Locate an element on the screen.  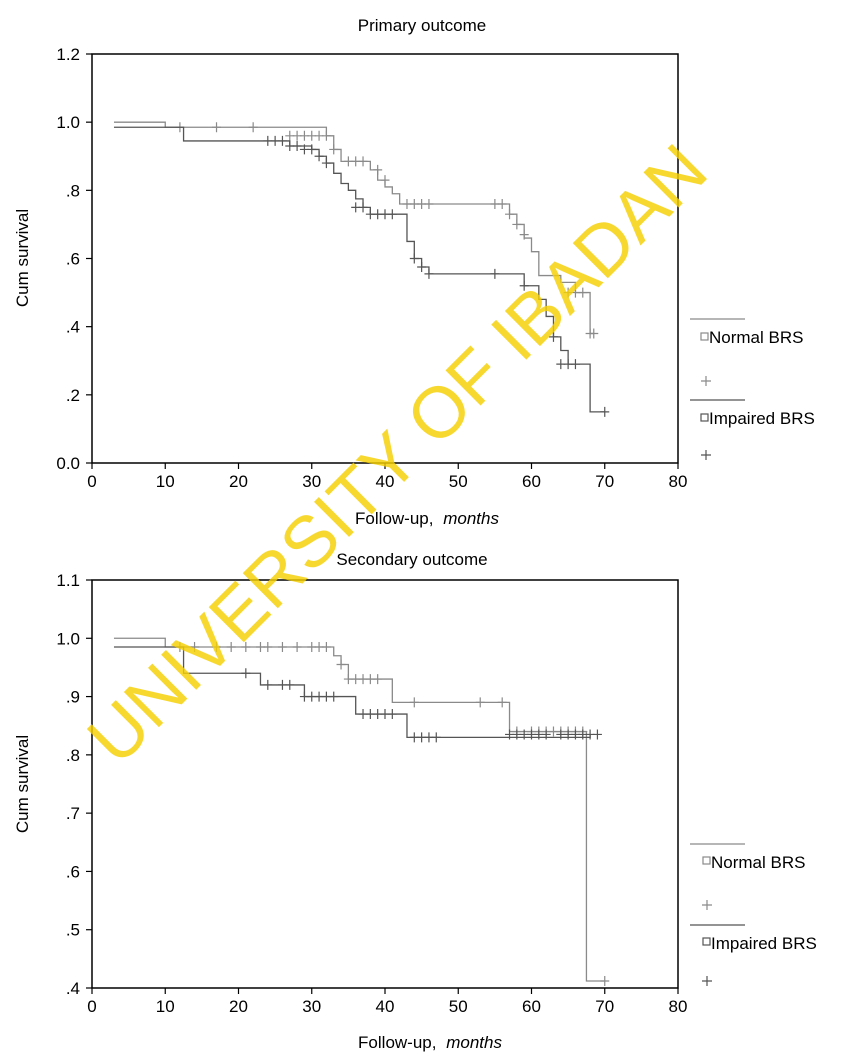
chart-title: Secondary outcome is located at coordinates (411, 559).